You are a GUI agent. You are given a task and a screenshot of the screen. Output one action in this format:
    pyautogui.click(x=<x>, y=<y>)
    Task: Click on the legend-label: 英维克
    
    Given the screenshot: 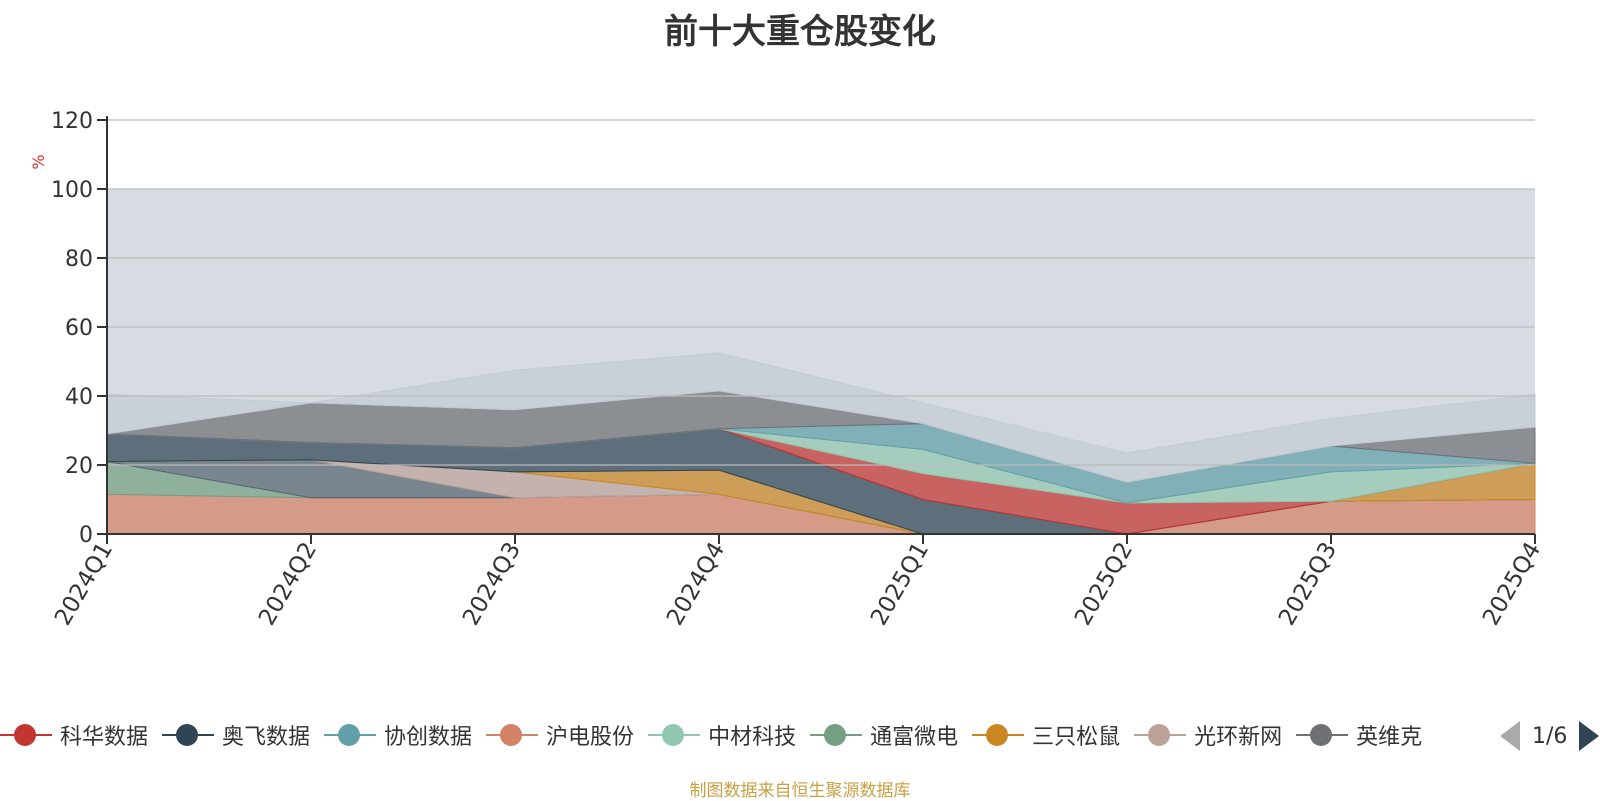 What is the action you would take?
    pyautogui.click(x=1389, y=737)
    